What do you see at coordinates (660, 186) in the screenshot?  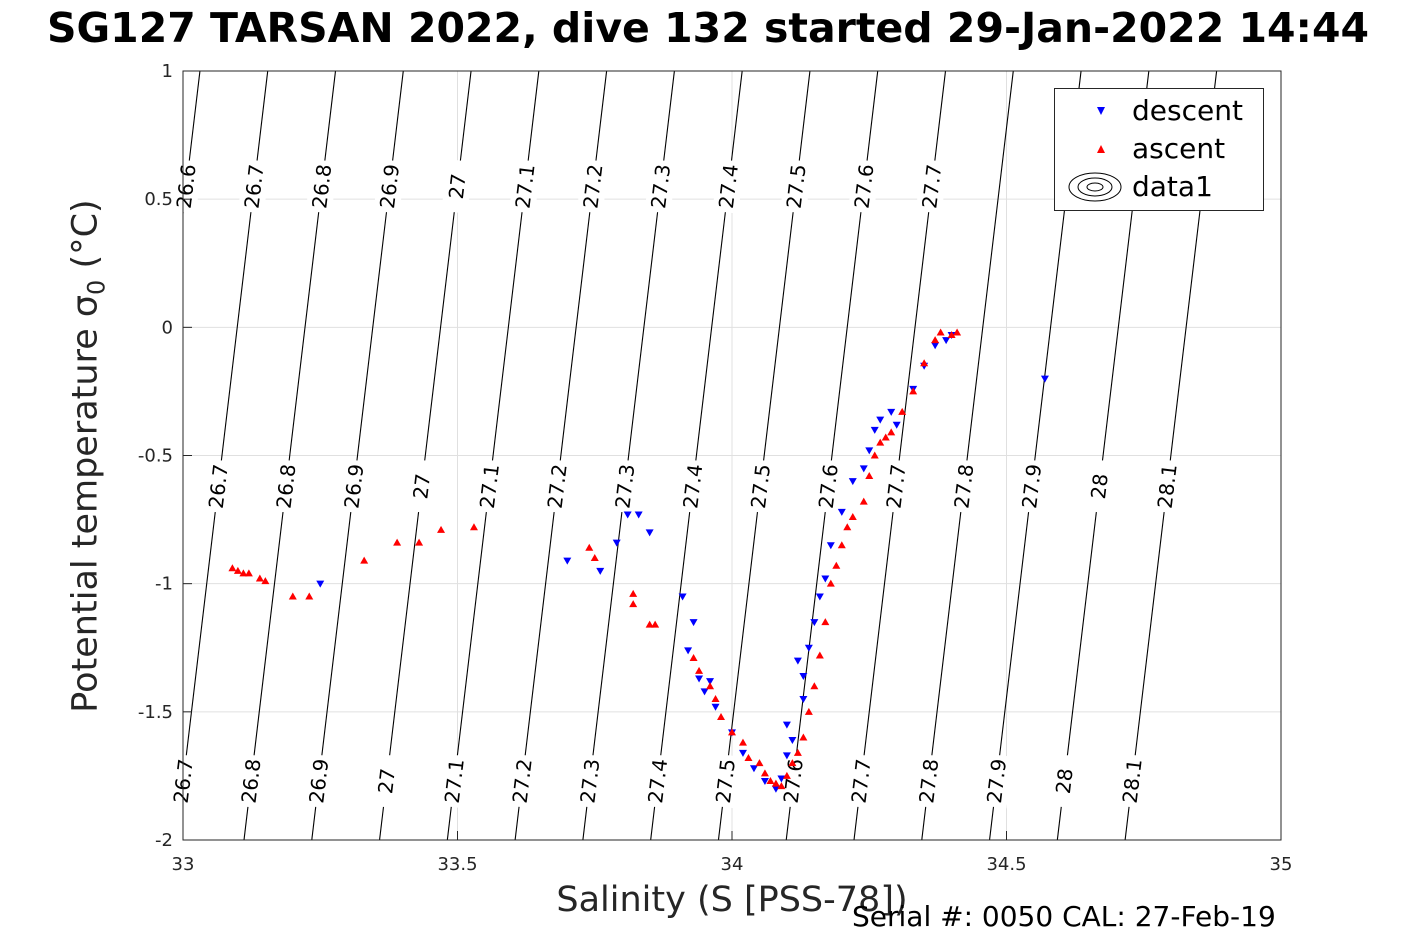 I see `contour-label-top: 27.3` at bounding box center [660, 186].